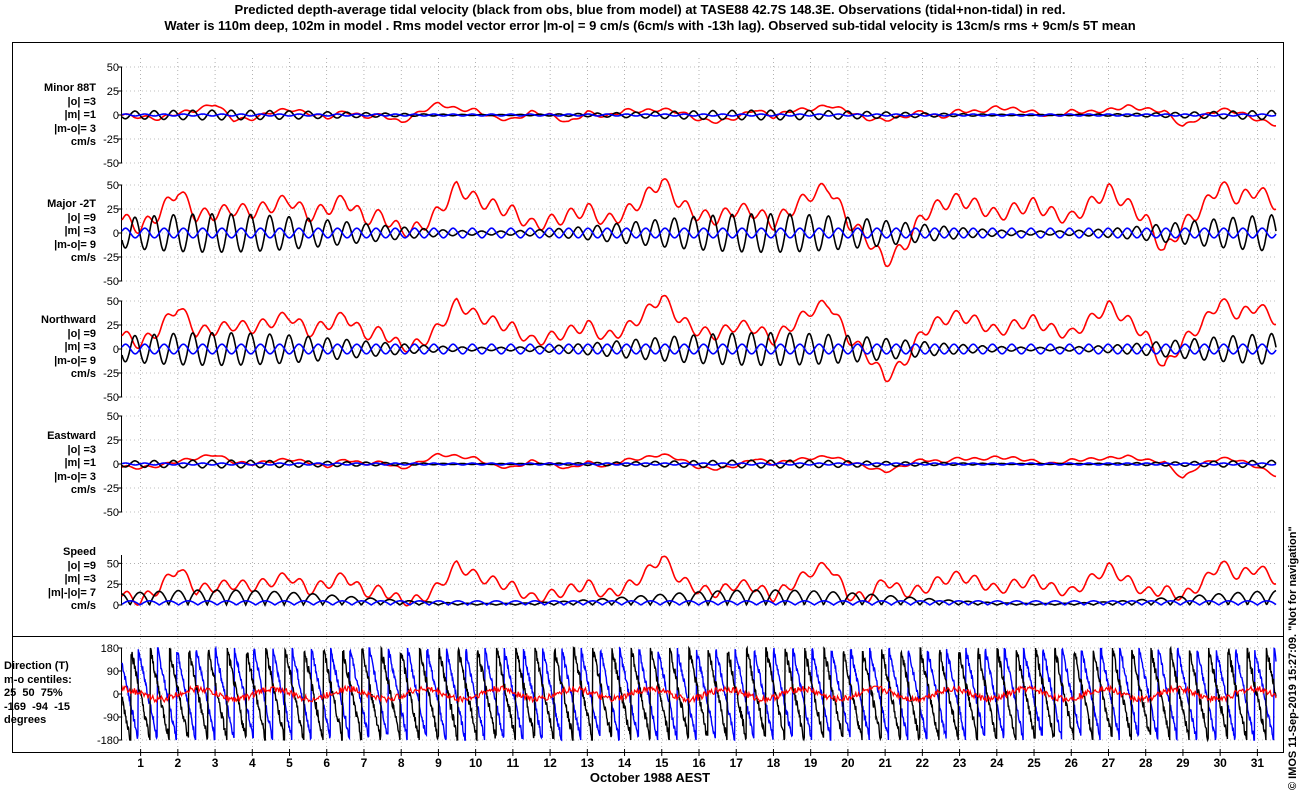 The height and width of the screenshot is (800, 1300). What do you see at coordinates (1146, 763) in the screenshot?
I see `x-tick-label: 28` at bounding box center [1146, 763].